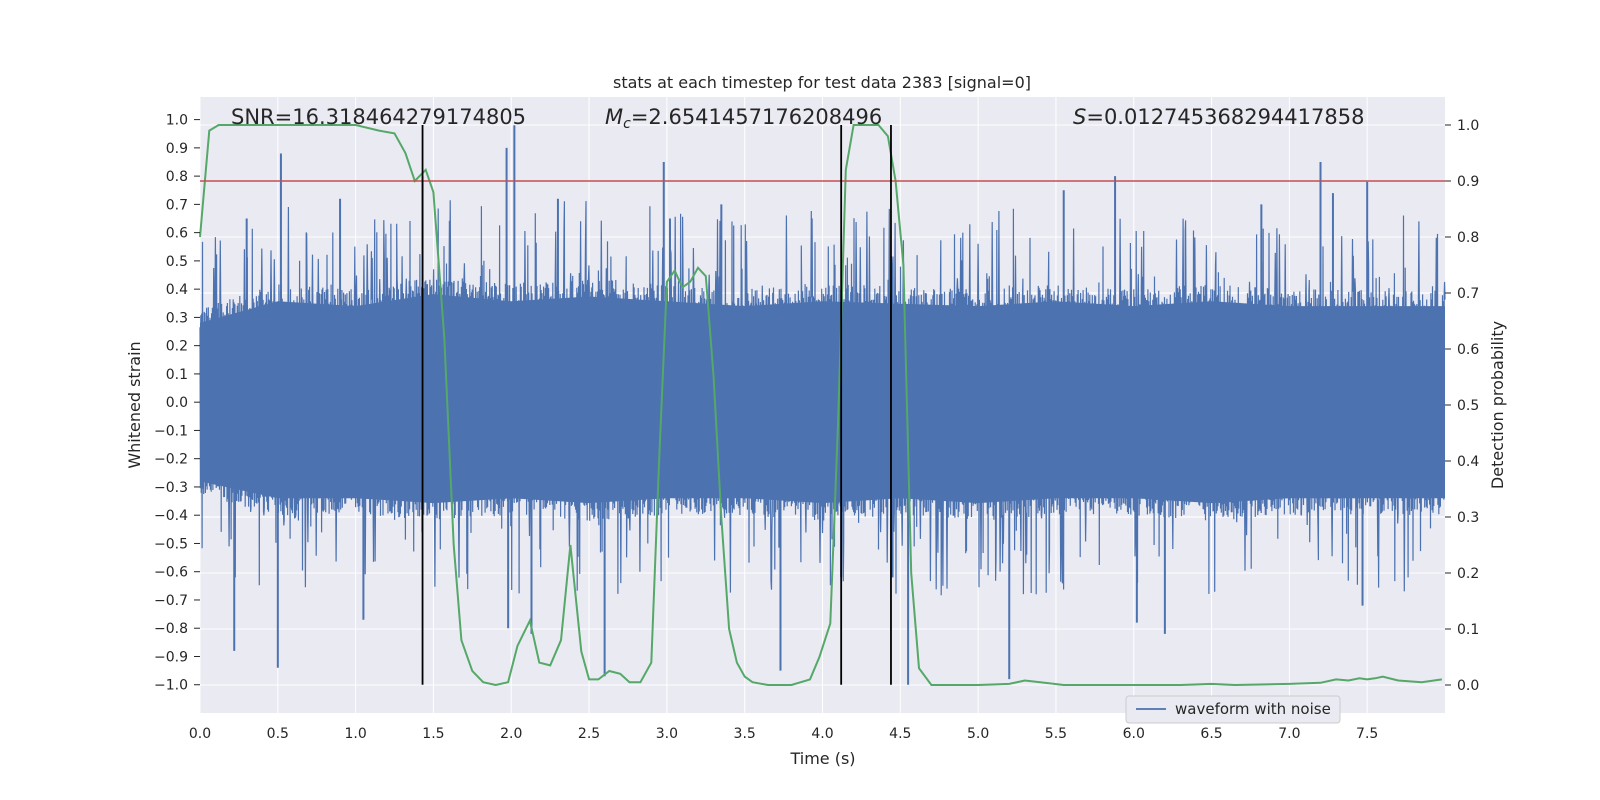 The image size is (1600, 800). Describe the element at coordinates (745, 734) in the screenshot. I see `x-tick-label: 3.5` at that location.